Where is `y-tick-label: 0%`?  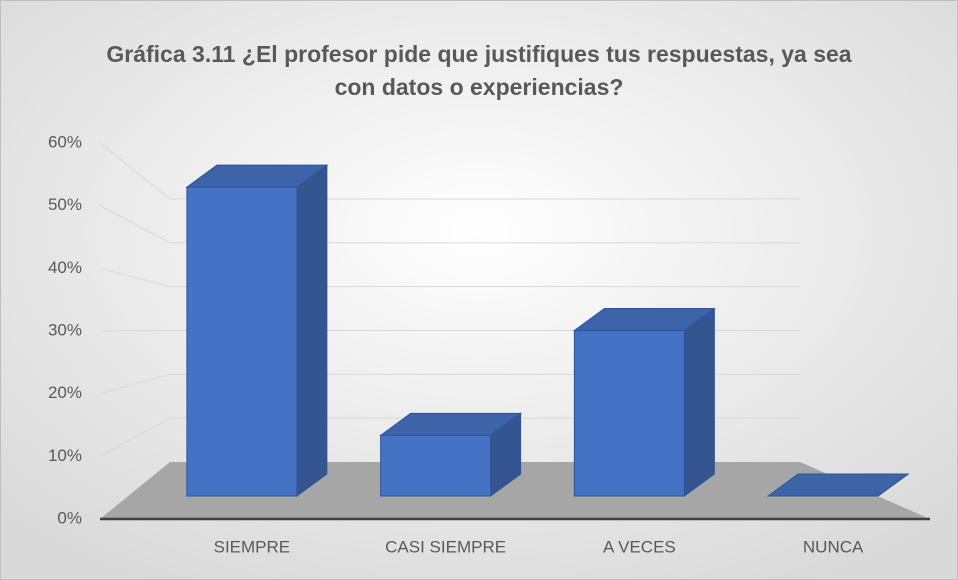 y-tick-label: 0% is located at coordinates (69, 517).